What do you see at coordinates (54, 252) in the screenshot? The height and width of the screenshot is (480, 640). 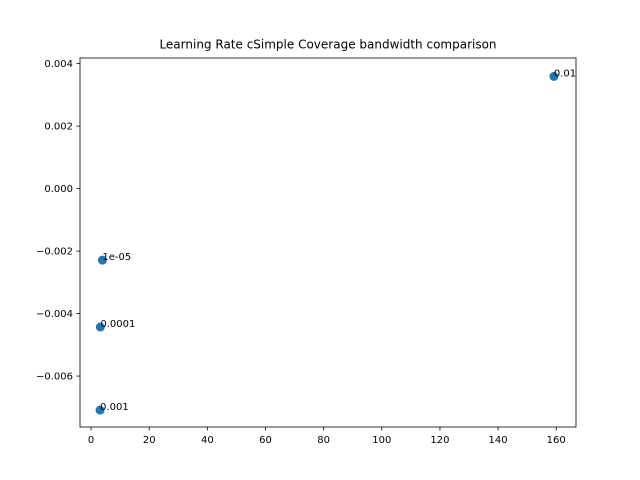 I see `y-tick-label: −0.002` at bounding box center [54, 252].